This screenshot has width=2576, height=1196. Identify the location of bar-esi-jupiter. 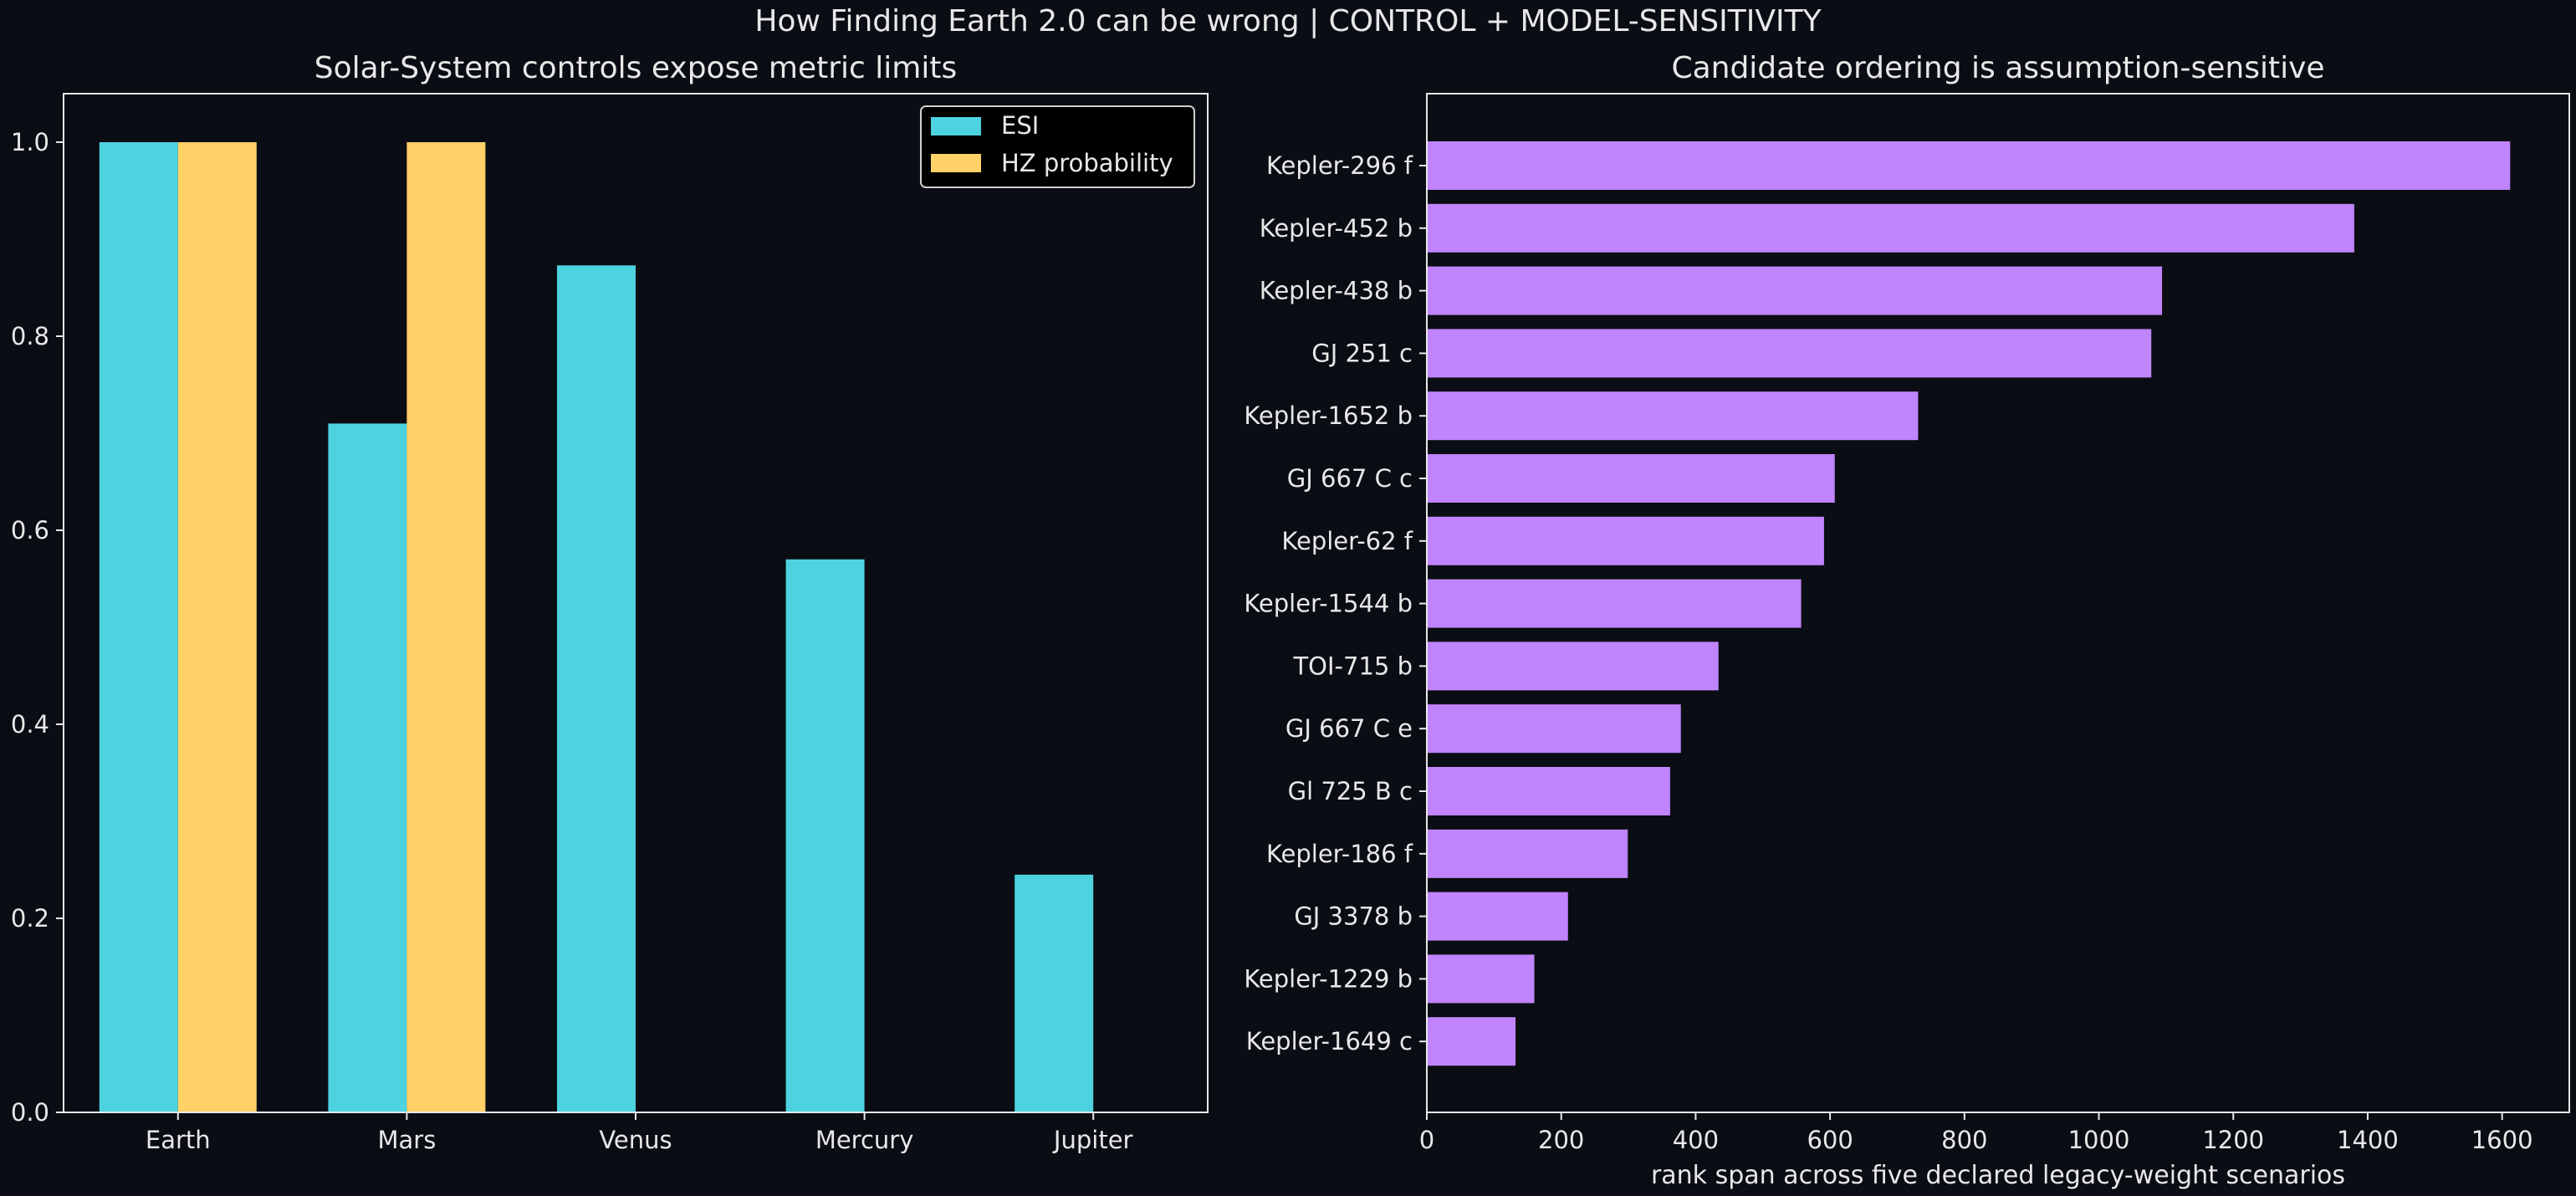
(1054, 993).